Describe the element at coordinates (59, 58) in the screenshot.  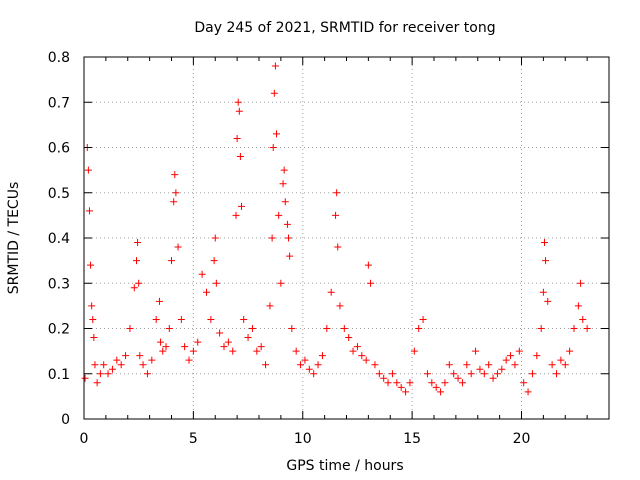
I see `y-tick-label: 0.8` at that location.